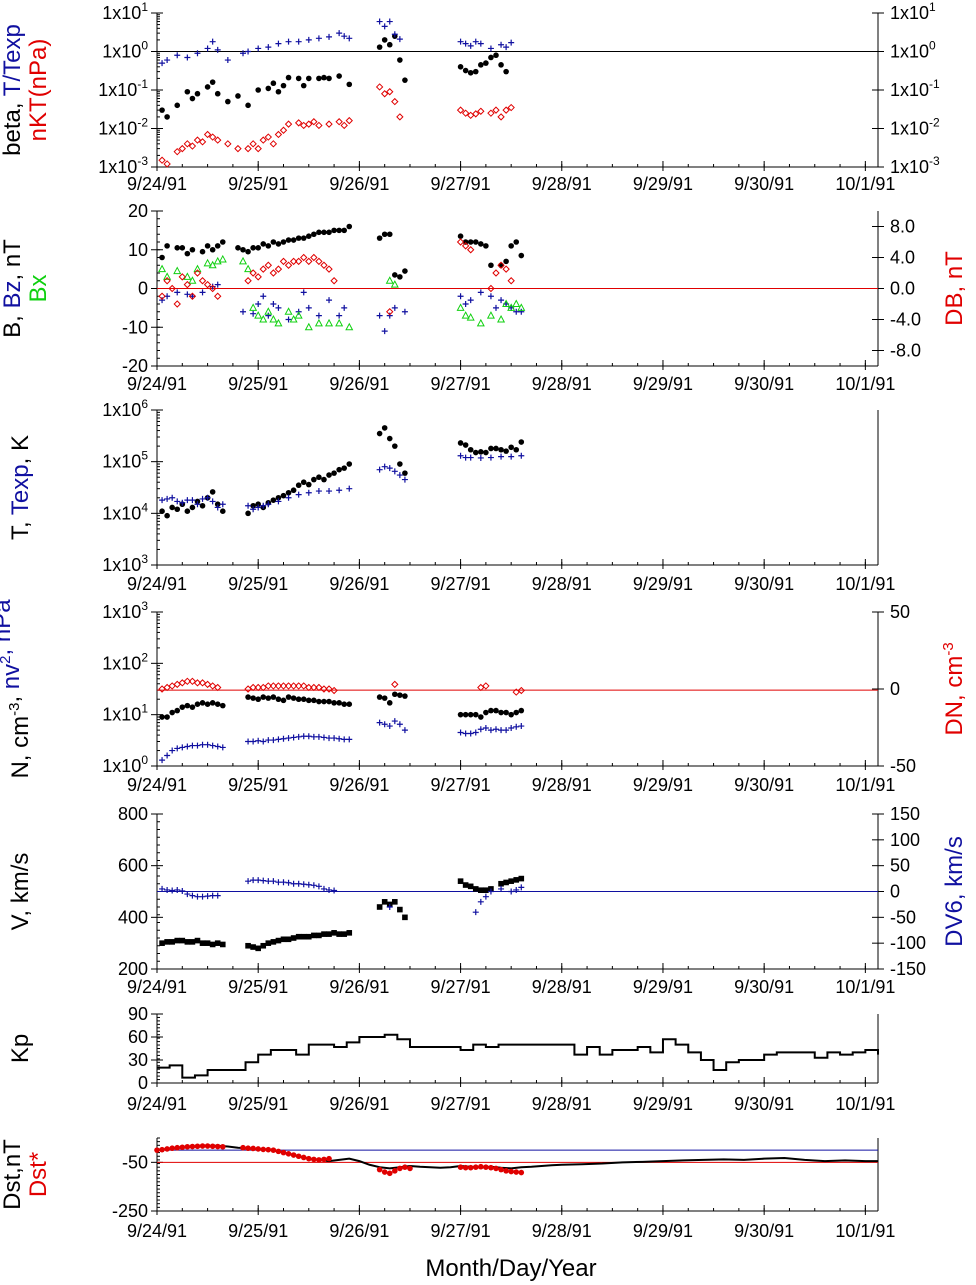  Describe the element at coordinates (905, 351) in the screenshot. I see `right-y-tick-label: -8.0` at that location.